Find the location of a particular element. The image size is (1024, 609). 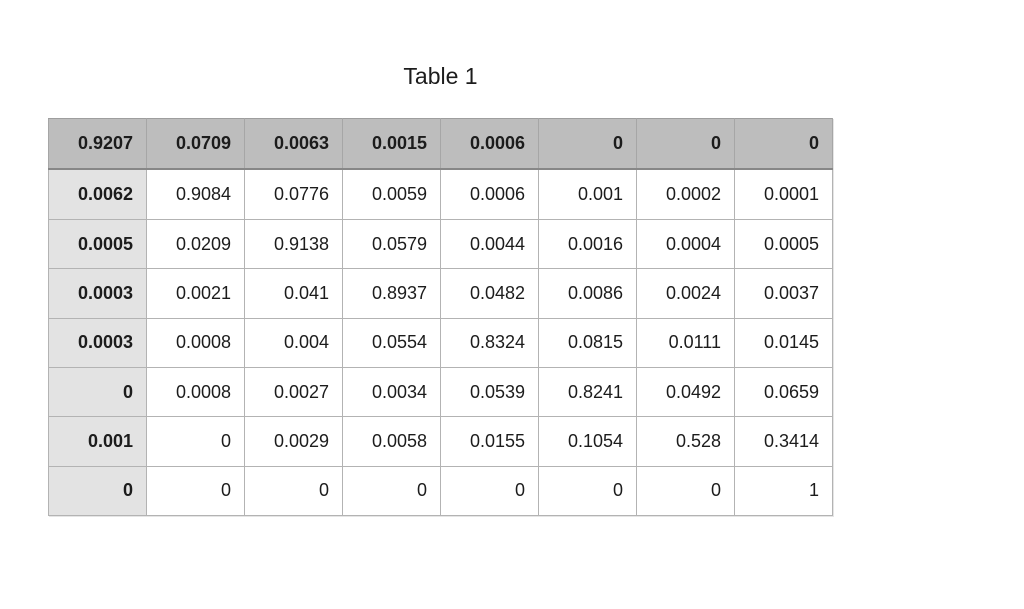

value-cell: 0.9084 is located at coordinates (195, 194).